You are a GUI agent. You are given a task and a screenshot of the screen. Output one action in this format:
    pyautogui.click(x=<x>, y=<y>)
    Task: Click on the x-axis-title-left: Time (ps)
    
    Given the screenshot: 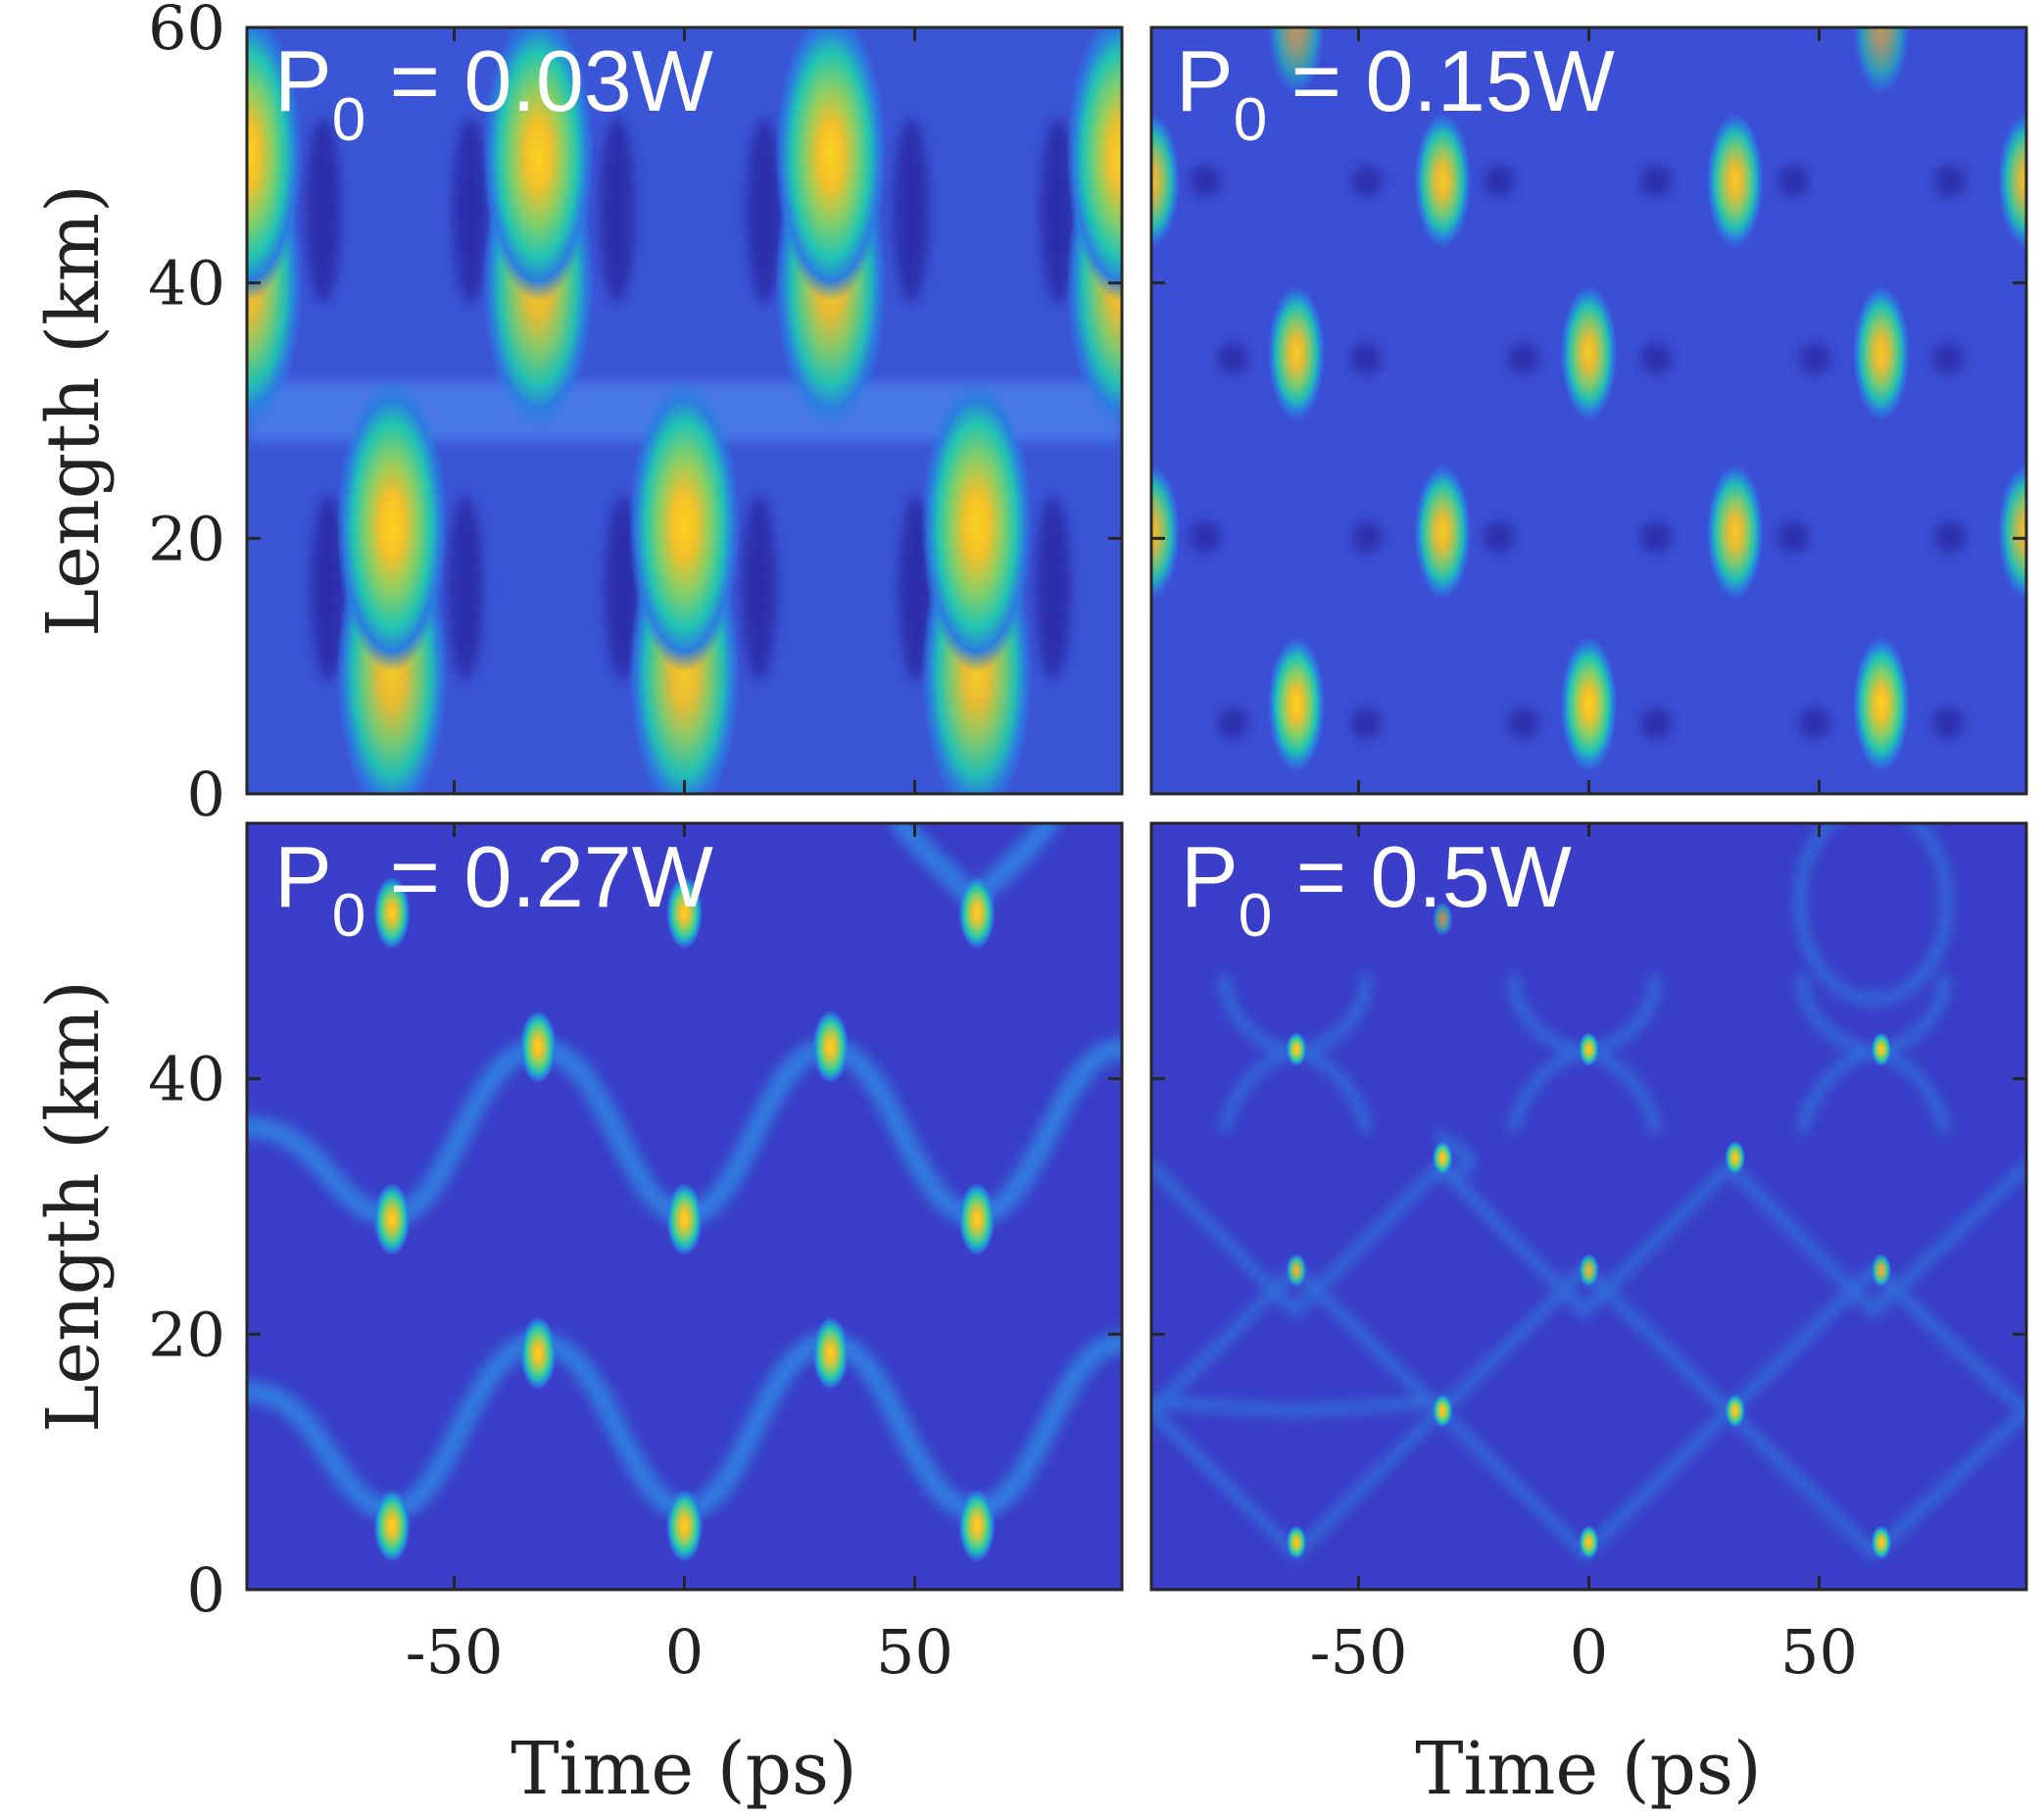 What is the action you would take?
    pyautogui.click(x=684, y=1769)
    